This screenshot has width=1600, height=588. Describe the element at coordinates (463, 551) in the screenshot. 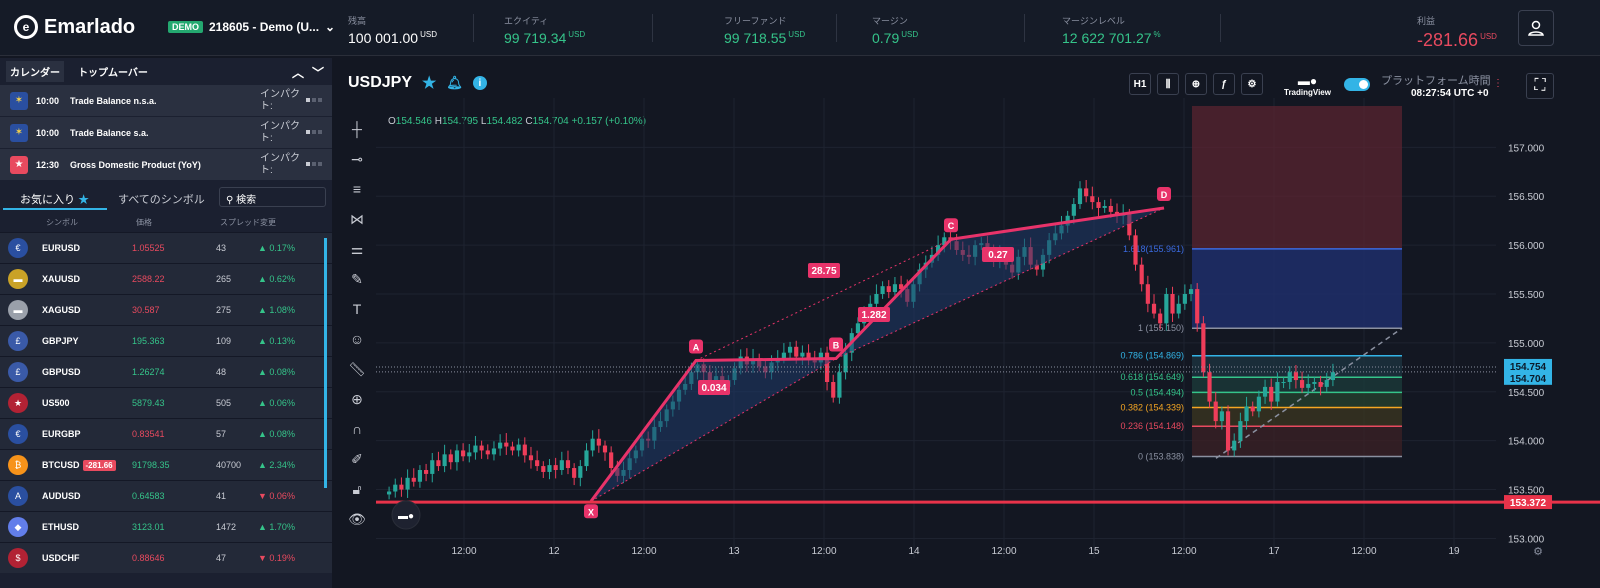

I see `time-axis-label: 12:00` at that location.